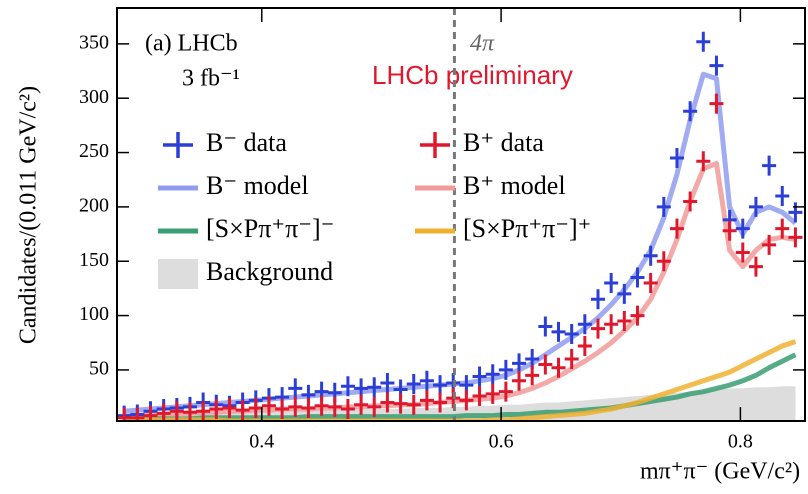 The height and width of the screenshot is (494, 808). I want to click on y-tick-label: 350, so click(94, 42).